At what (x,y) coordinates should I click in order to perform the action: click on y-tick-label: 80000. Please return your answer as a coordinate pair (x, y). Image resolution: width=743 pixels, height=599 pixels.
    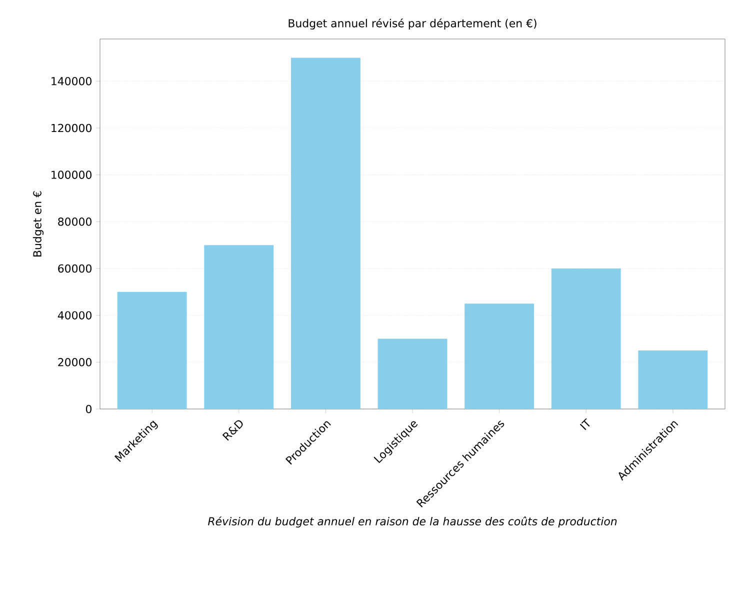
    Looking at the image, I should click on (75, 222).